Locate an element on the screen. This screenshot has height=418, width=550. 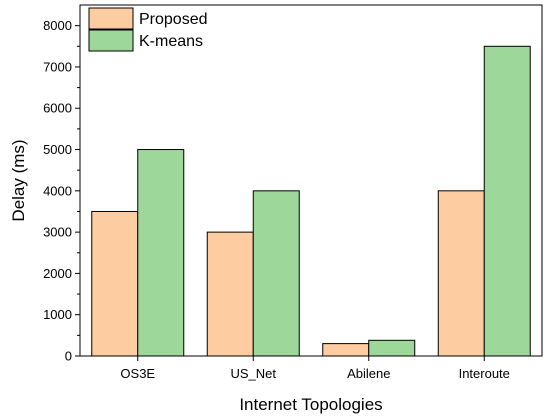
x-axis: OS3E US_Net Abilene Interoute is located at coordinates (315, 368).